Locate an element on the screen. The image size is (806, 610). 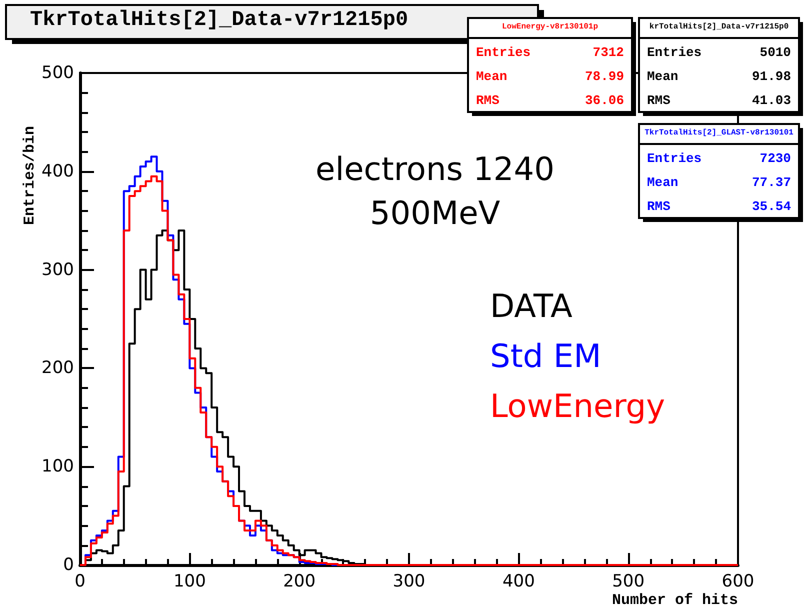
y-tick-label: 0 is located at coordinates (68, 565).